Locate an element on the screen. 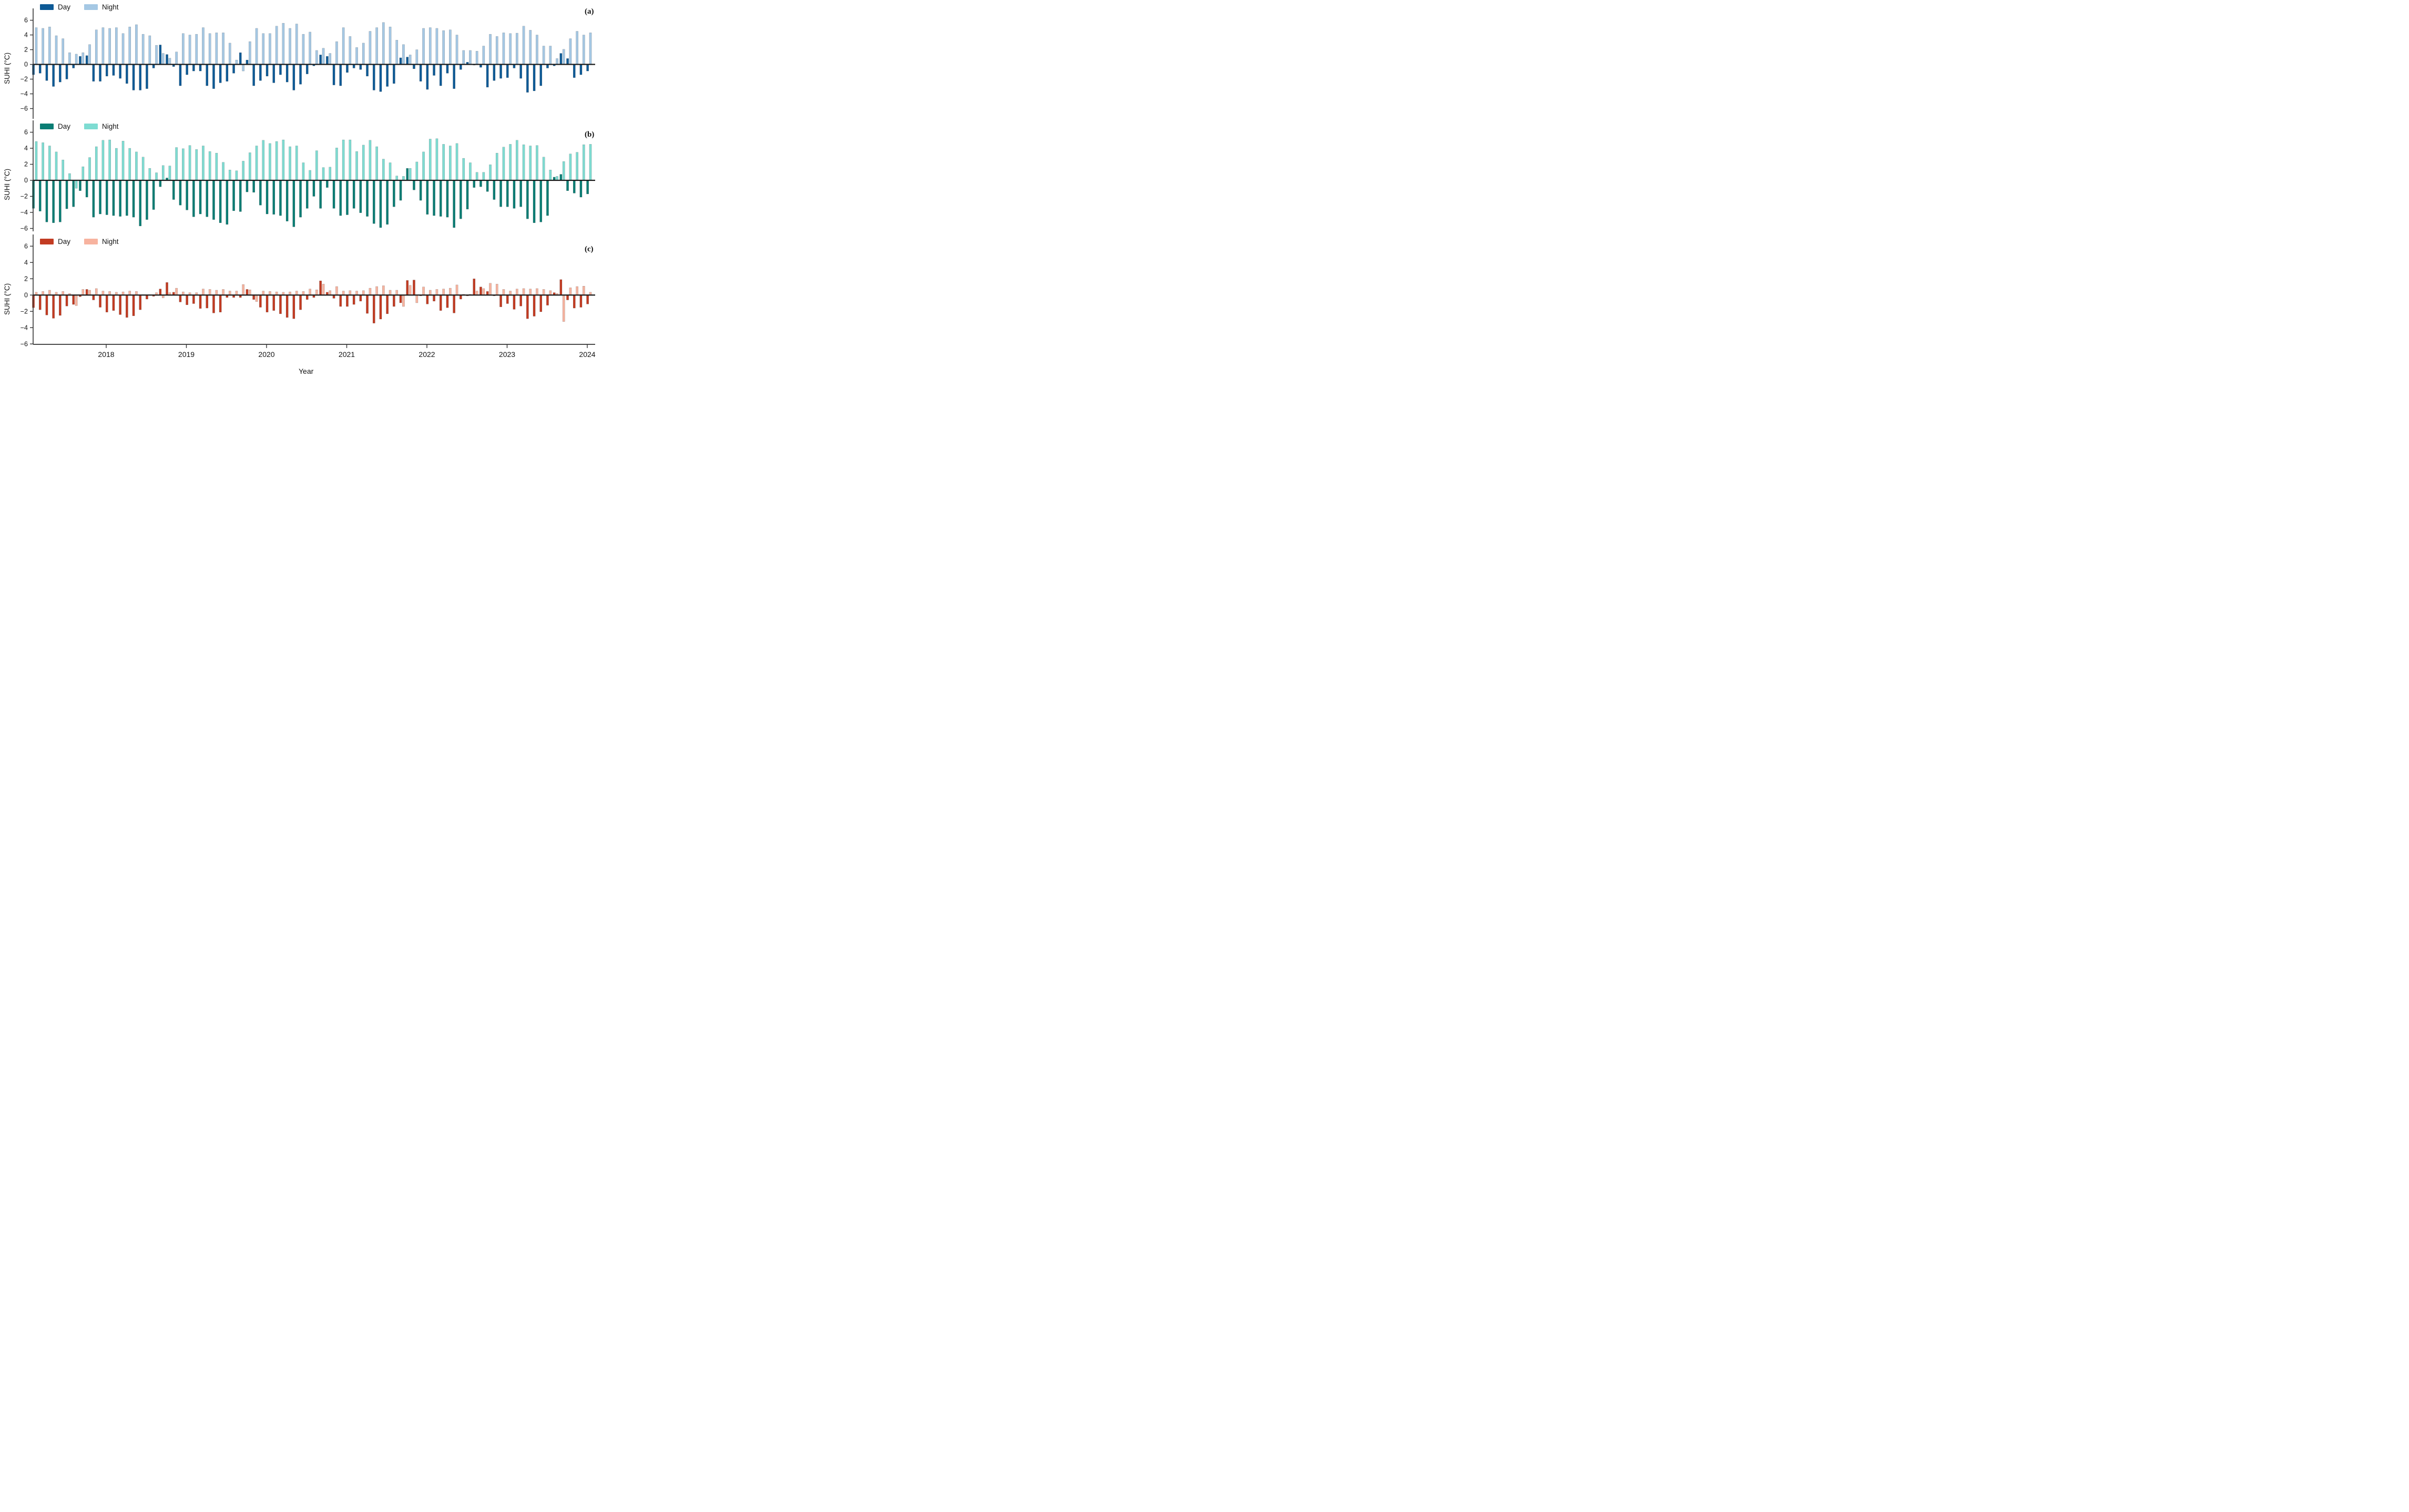  panel-tag-c: (c) is located at coordinates (589, 249).